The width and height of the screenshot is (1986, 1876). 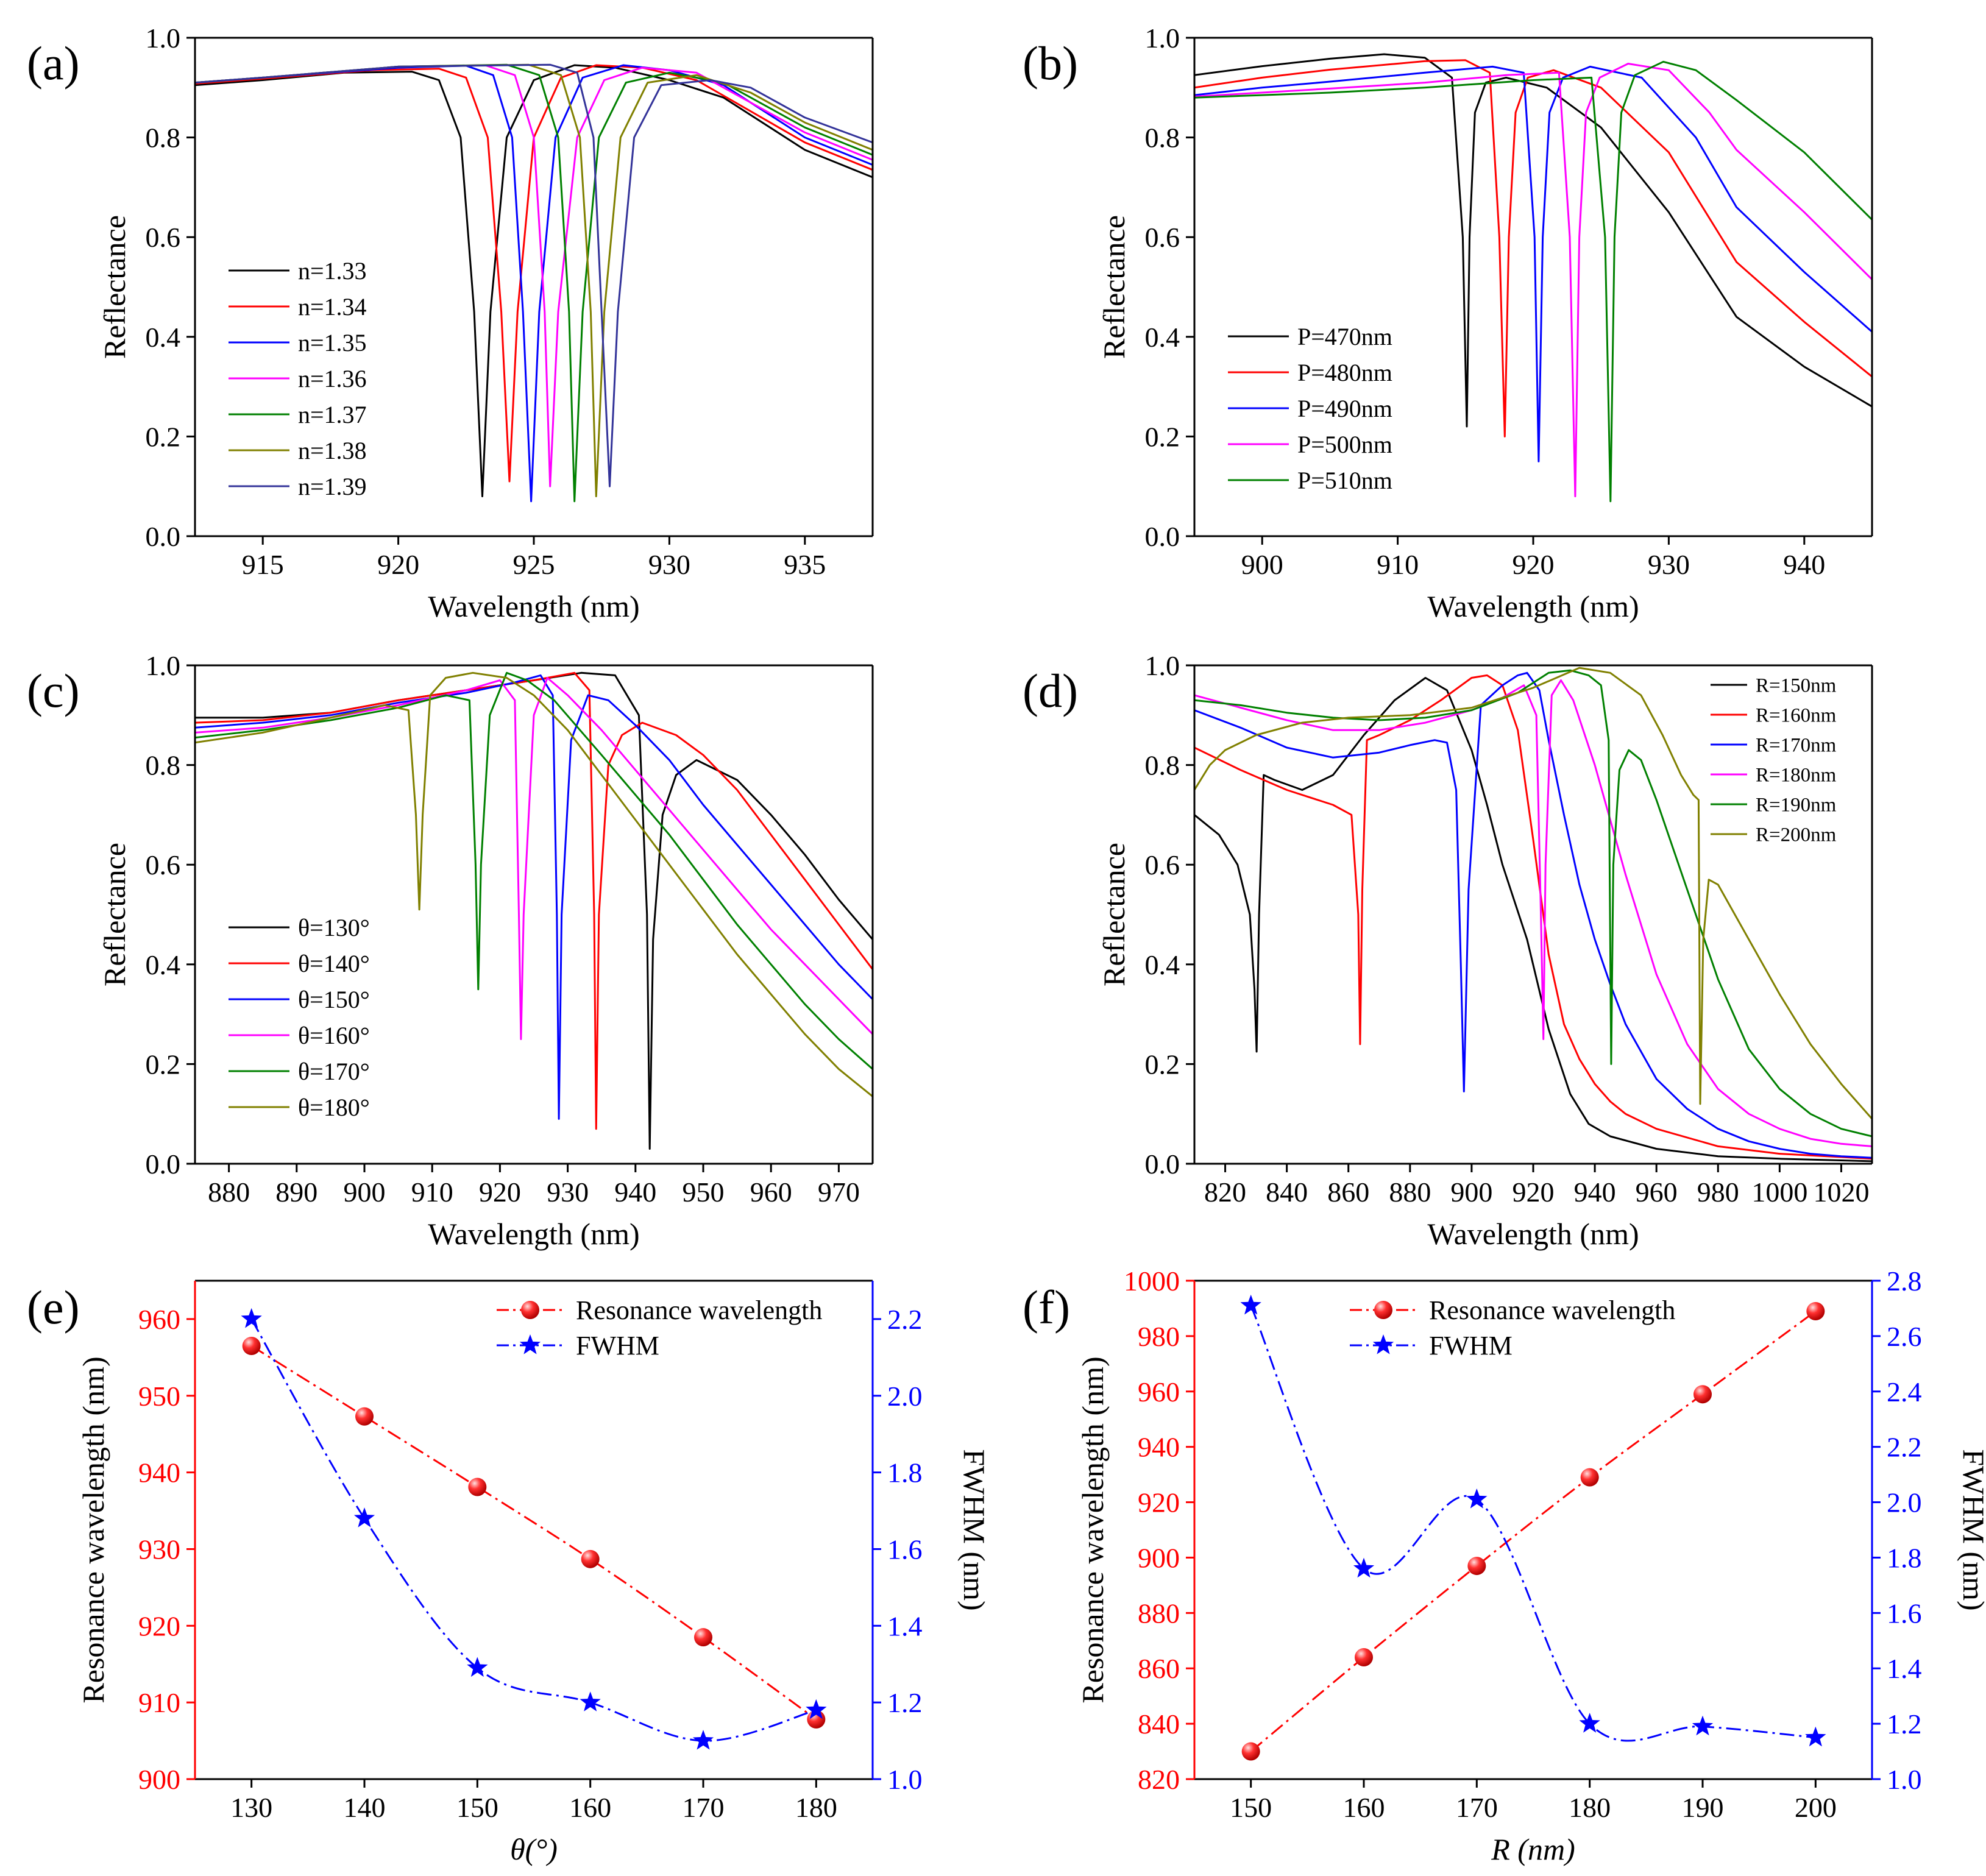 I want to click on y2-axis-title: FWHM (nm), so click(x=1971, y=1529).